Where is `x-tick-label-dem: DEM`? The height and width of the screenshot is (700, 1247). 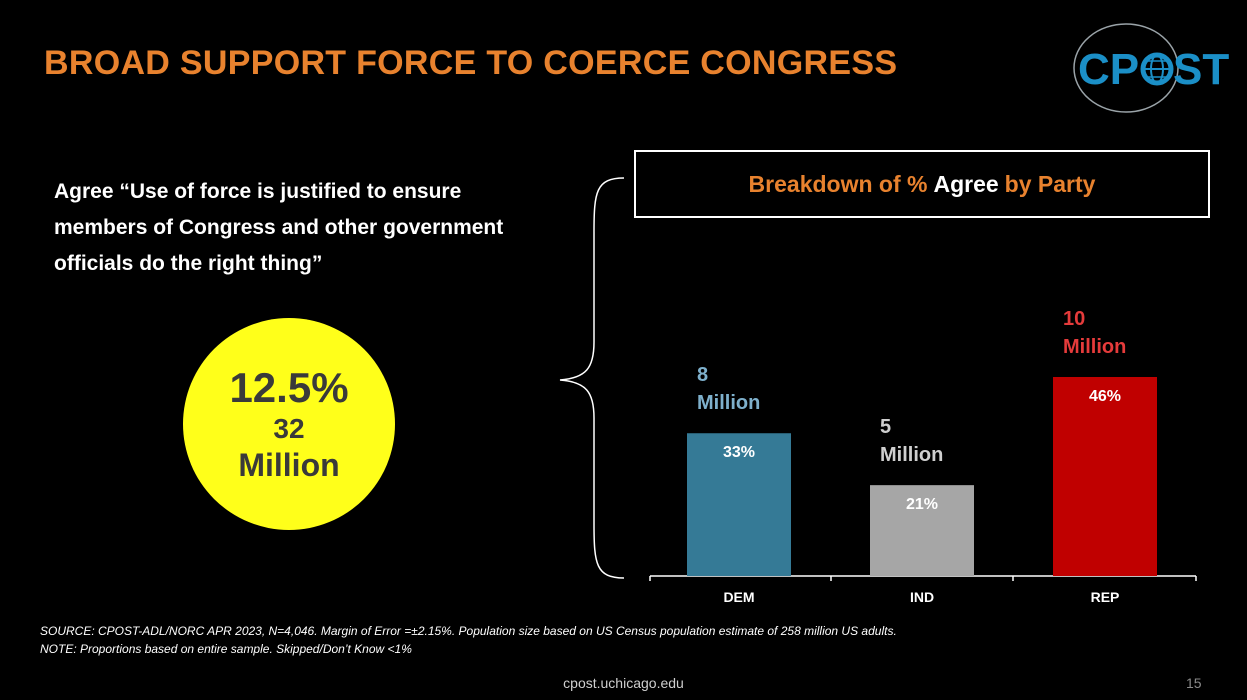 x-tick-label-dem: DEM is located at coordinates (738, 597).